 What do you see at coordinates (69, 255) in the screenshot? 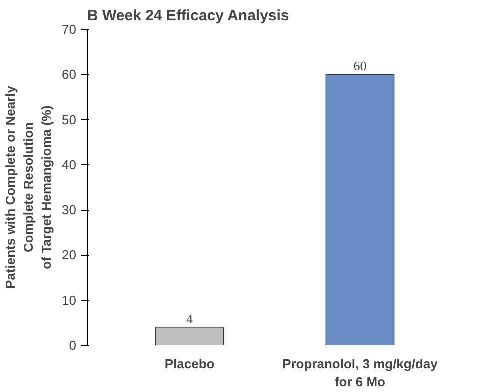
I see `y-tick-label: 20` at bounding box center [69, 255].